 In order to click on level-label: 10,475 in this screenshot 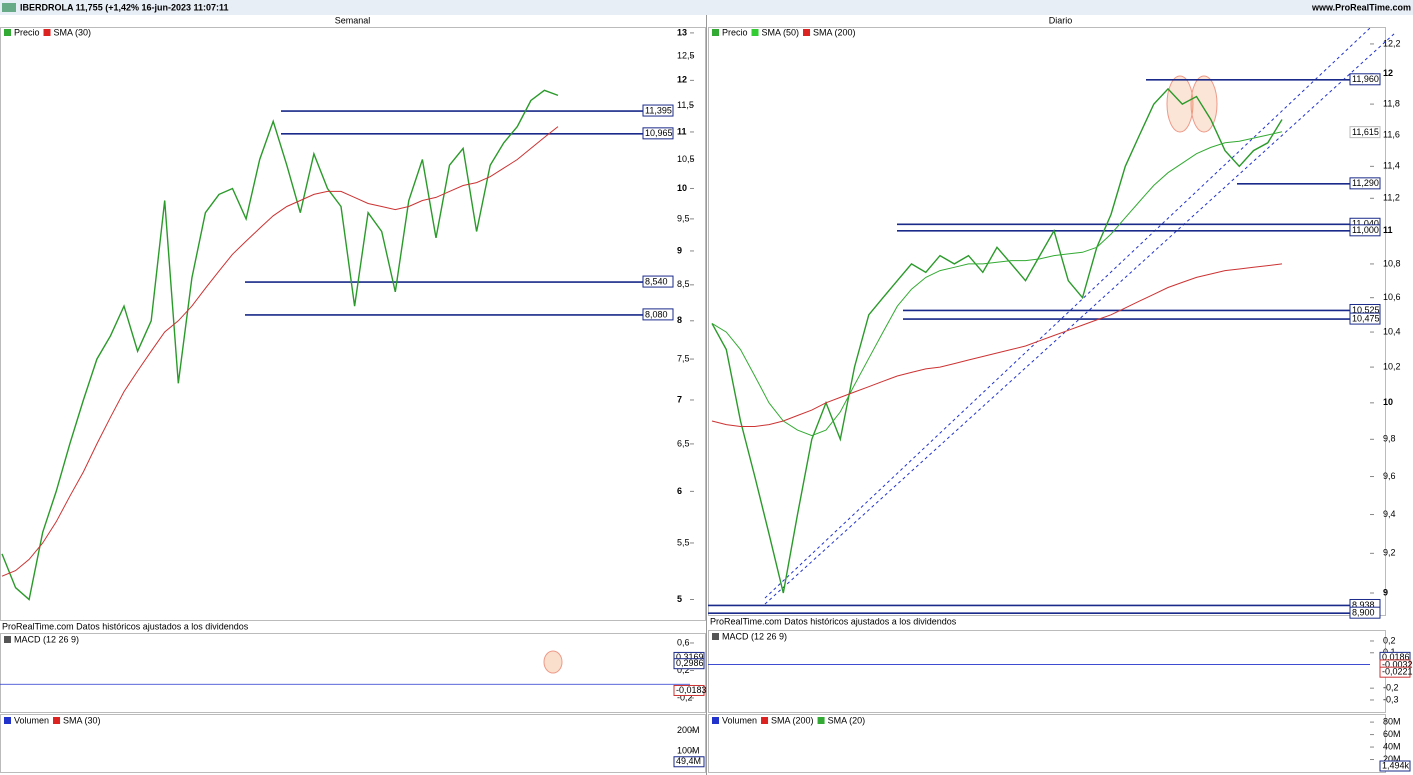, I will do `click(1366, 318)`.